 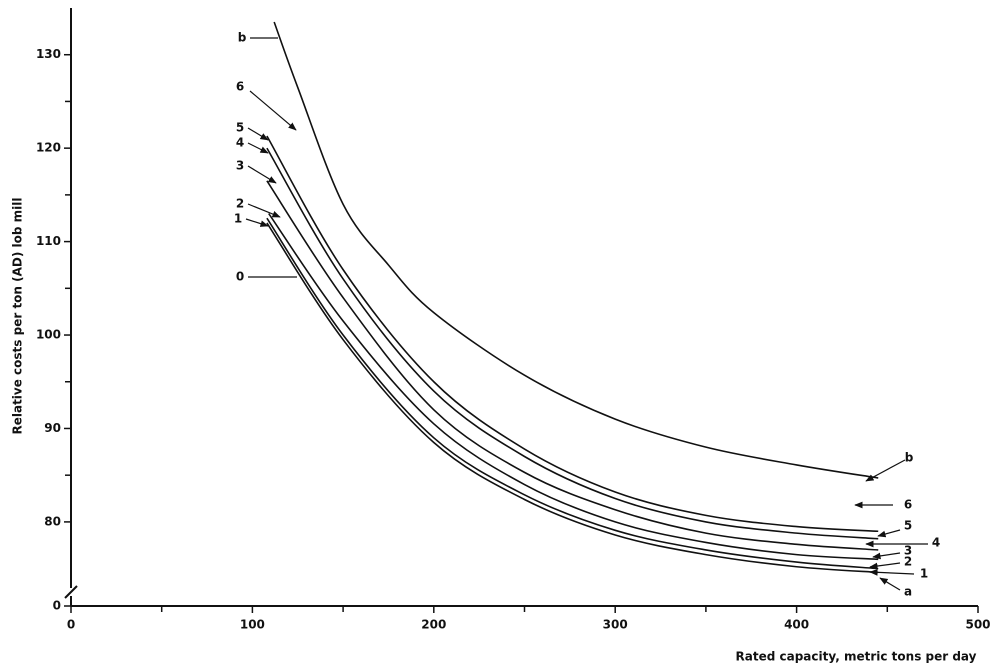 What do you see at coordinates (71, 625) in the screenshot?
I see `x-tick-label: 0` at bounding box center [71, 625].